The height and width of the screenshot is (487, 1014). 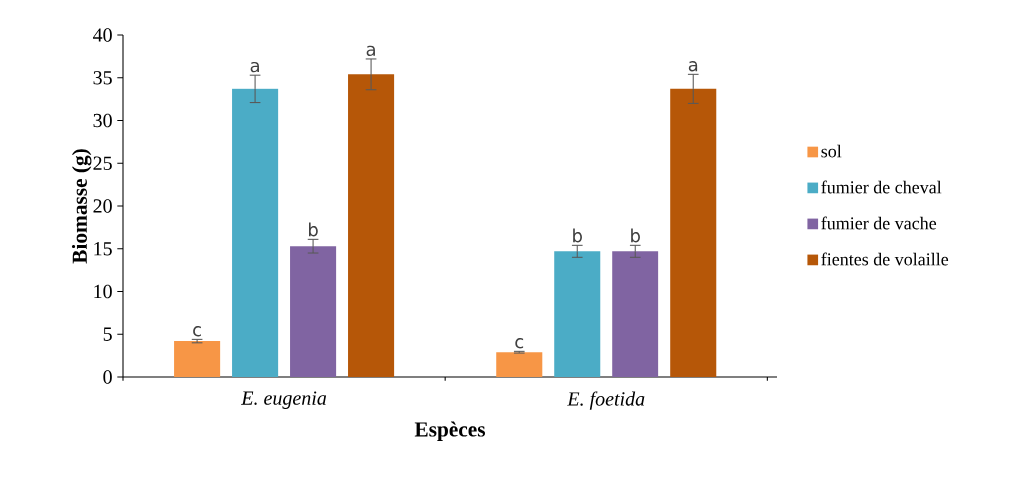 I want to click on legend-label: fumier de cheval, so click(x=881, y=187).